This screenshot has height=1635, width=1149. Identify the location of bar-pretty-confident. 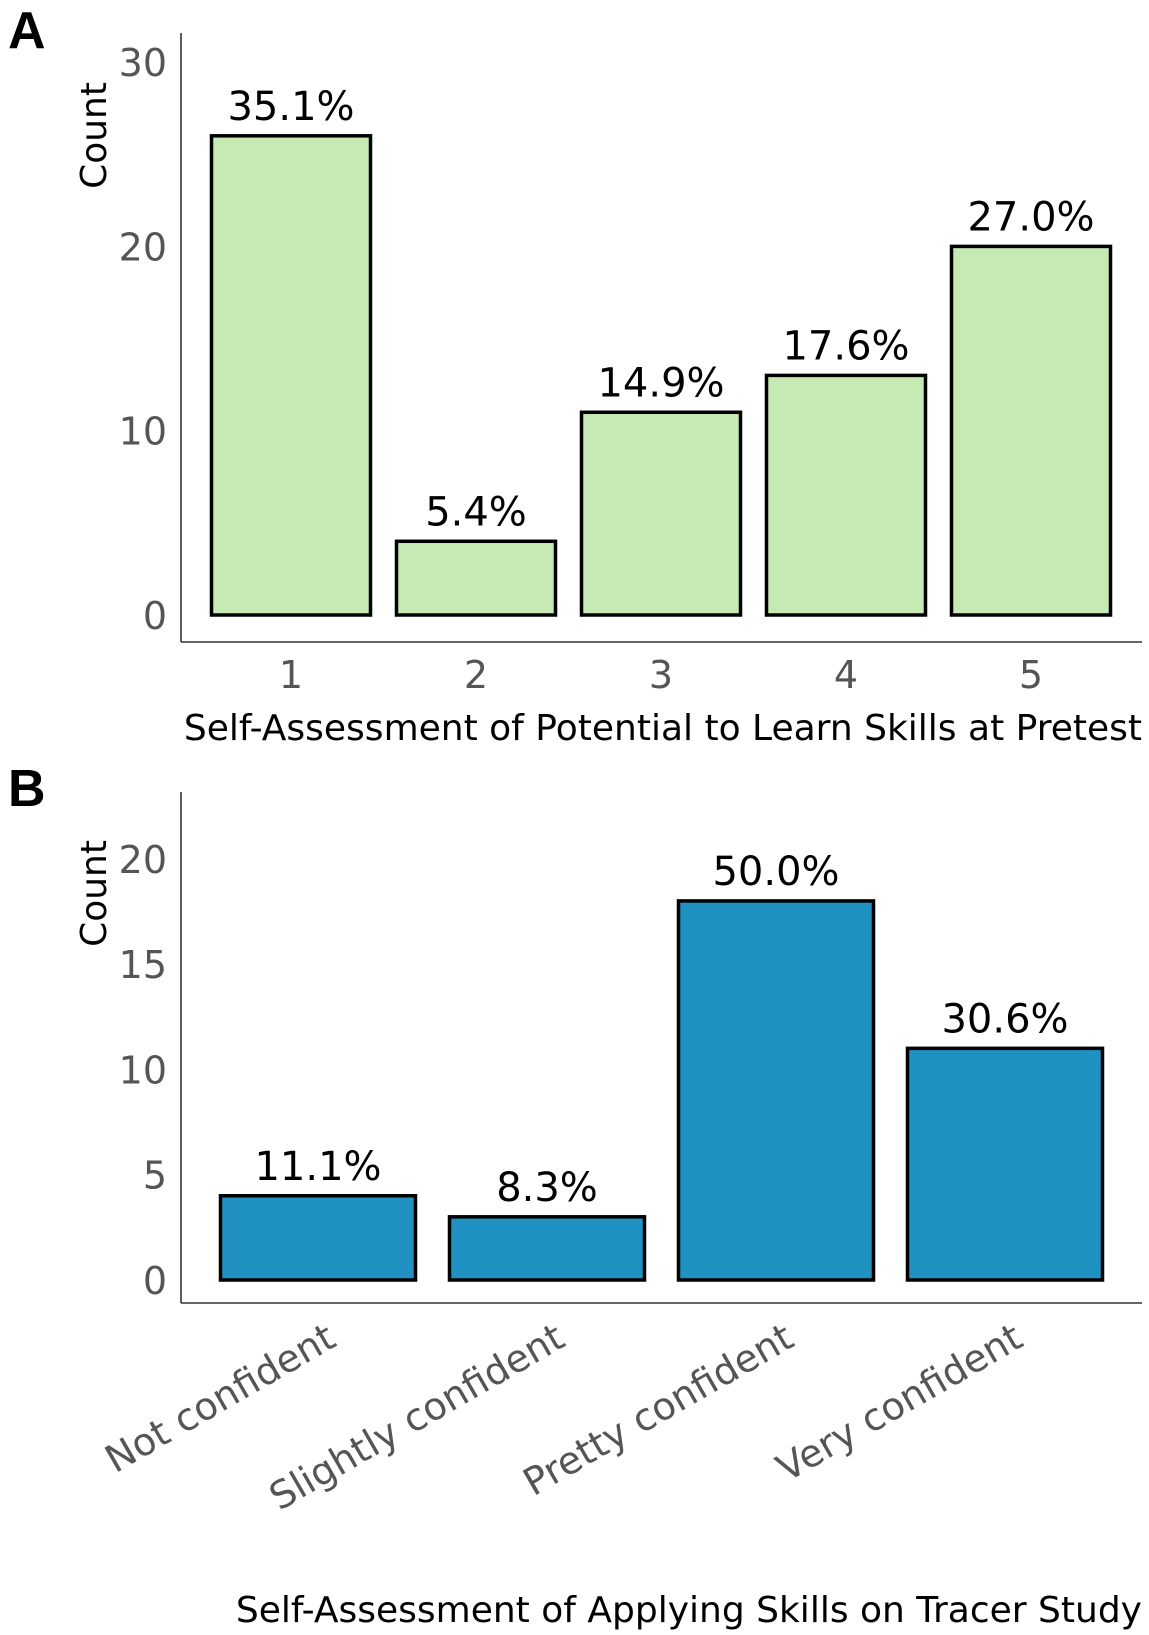
(776, 1090).